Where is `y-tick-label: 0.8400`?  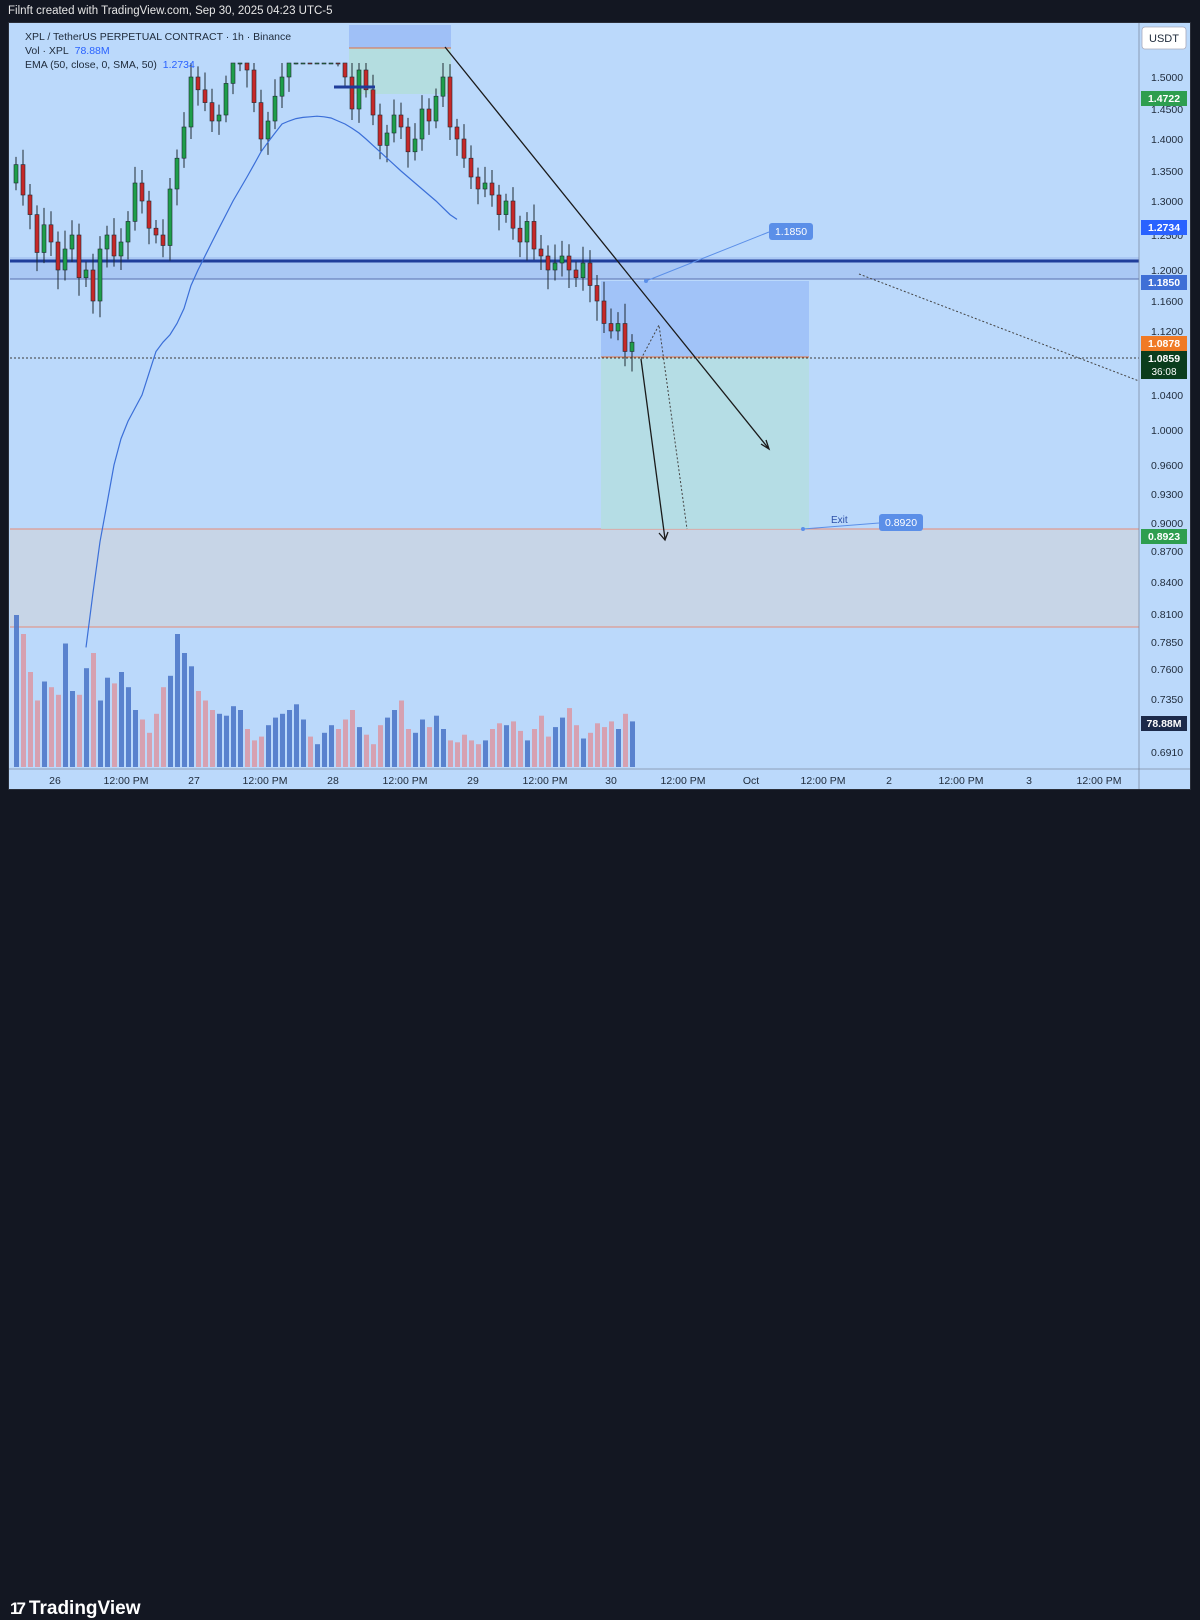
y-tick-label: 0.8400 is located at coordinates (1167, 583).